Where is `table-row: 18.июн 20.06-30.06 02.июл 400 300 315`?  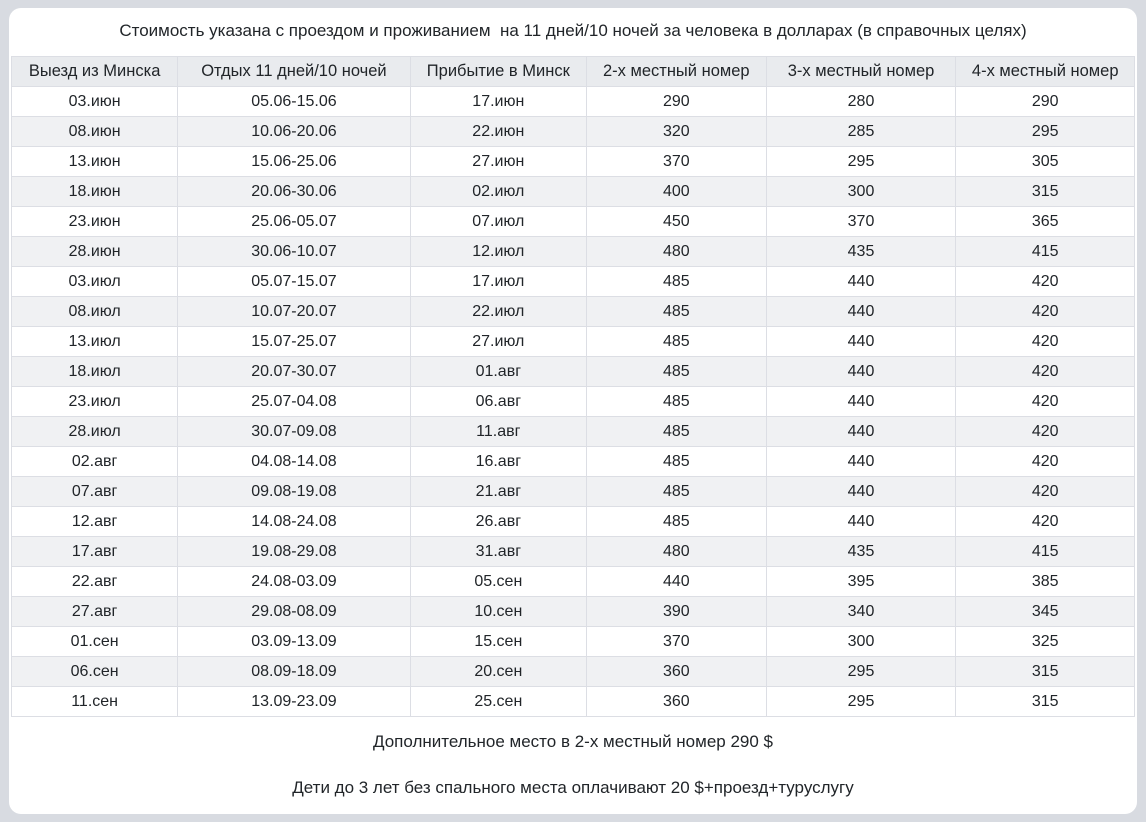
table-row: 18.июн 20.06-30.06 02.июл 400 300 315 is located at coordinates (572, 191).